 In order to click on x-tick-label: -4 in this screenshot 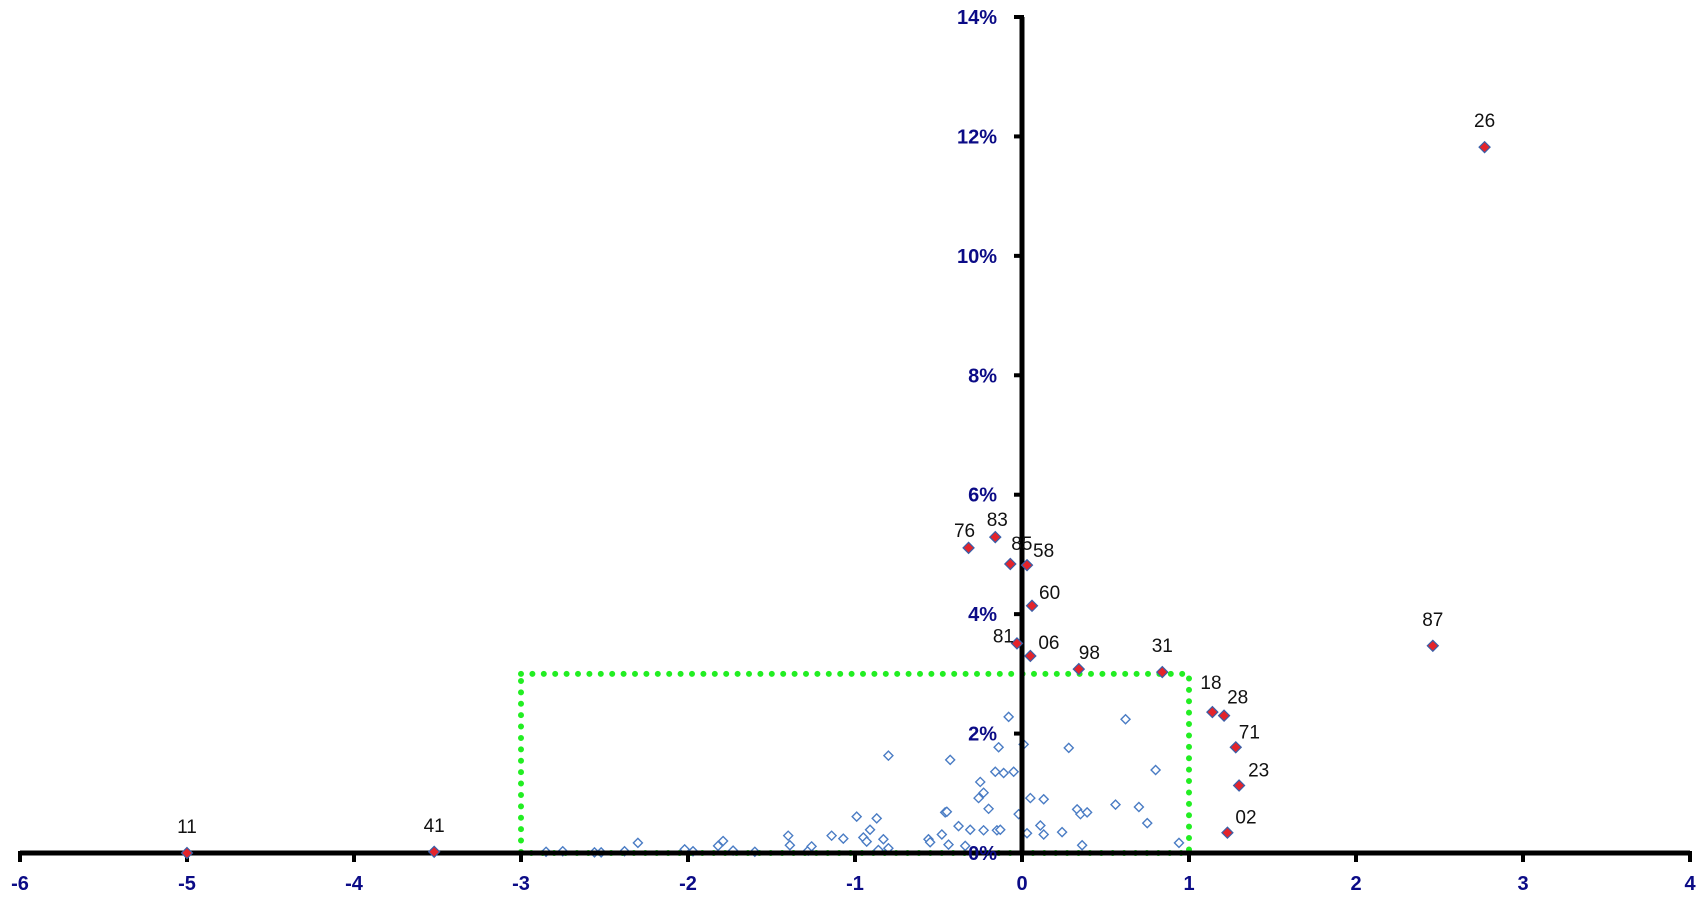, I will do `click(354, 884)`.